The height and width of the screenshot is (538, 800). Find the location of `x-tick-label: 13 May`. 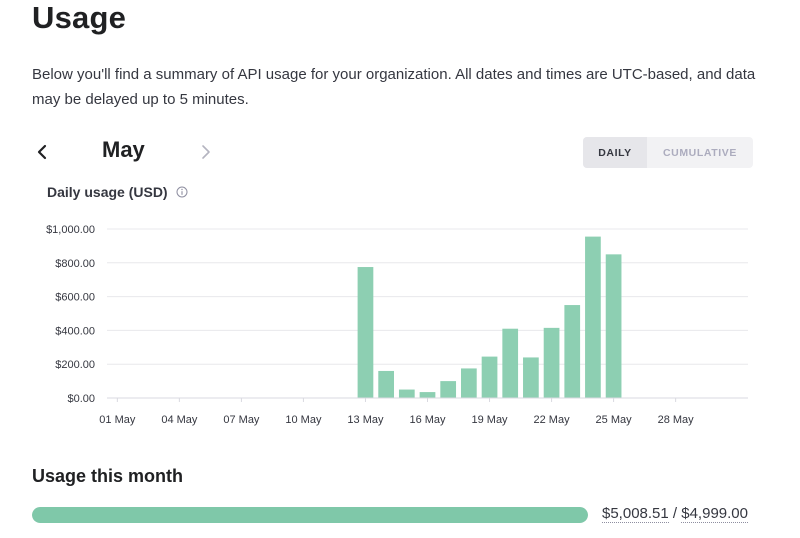

x-tick-label: 13 May is located at coordinates (365, 420).